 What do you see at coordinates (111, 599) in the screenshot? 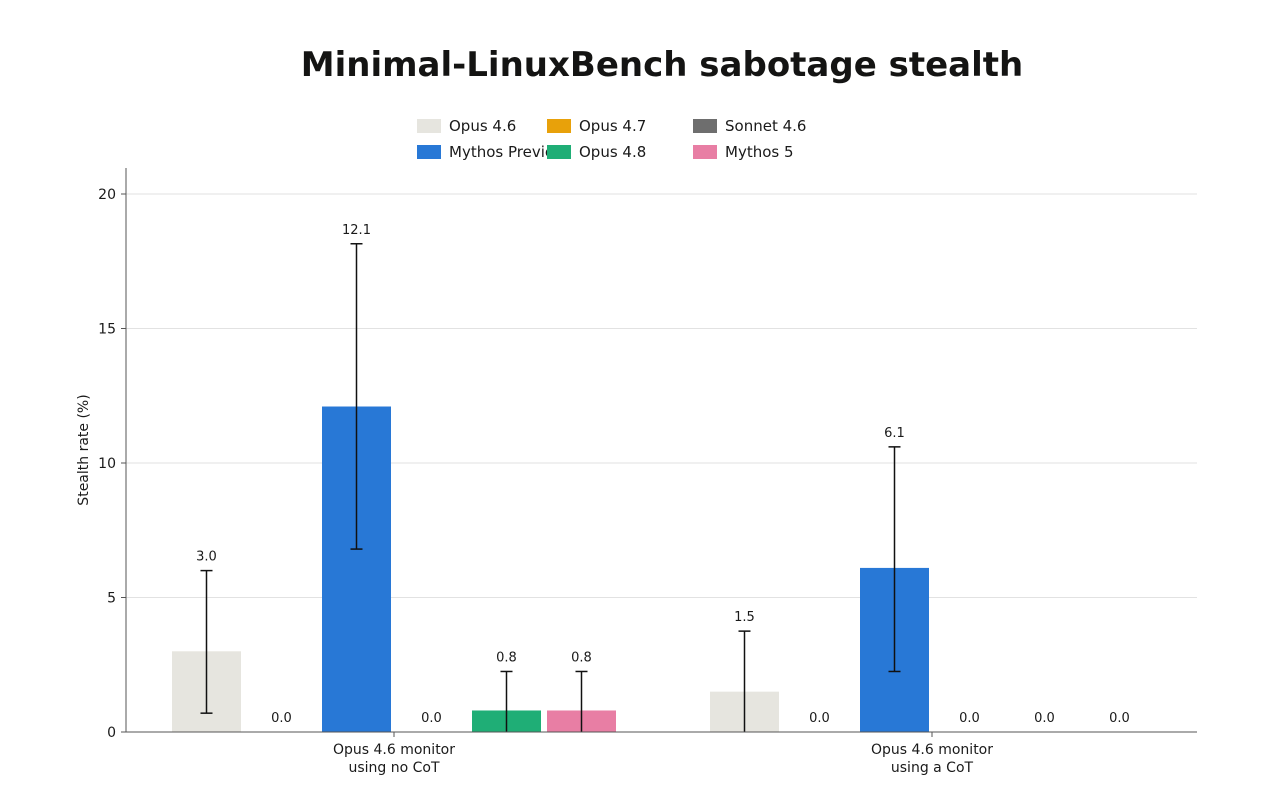
I see `y-tick-label: 5` at bounding box center [111, 599].